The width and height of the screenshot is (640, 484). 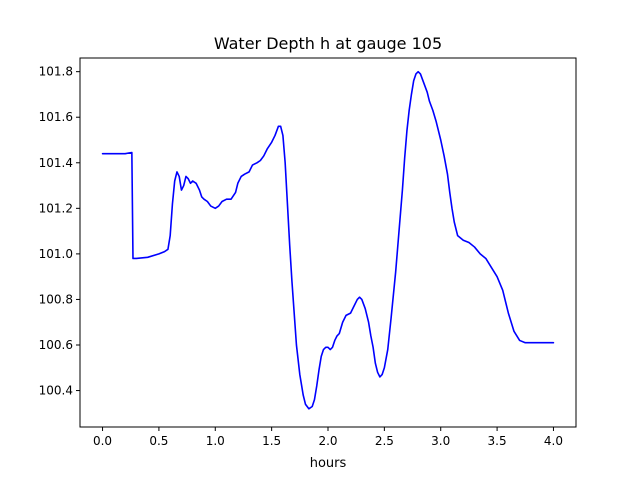 What do you see at coordinates (56, 345) in the screenshot?
I see `y-tick-label: 100.6` at bounding box center [56, 345].